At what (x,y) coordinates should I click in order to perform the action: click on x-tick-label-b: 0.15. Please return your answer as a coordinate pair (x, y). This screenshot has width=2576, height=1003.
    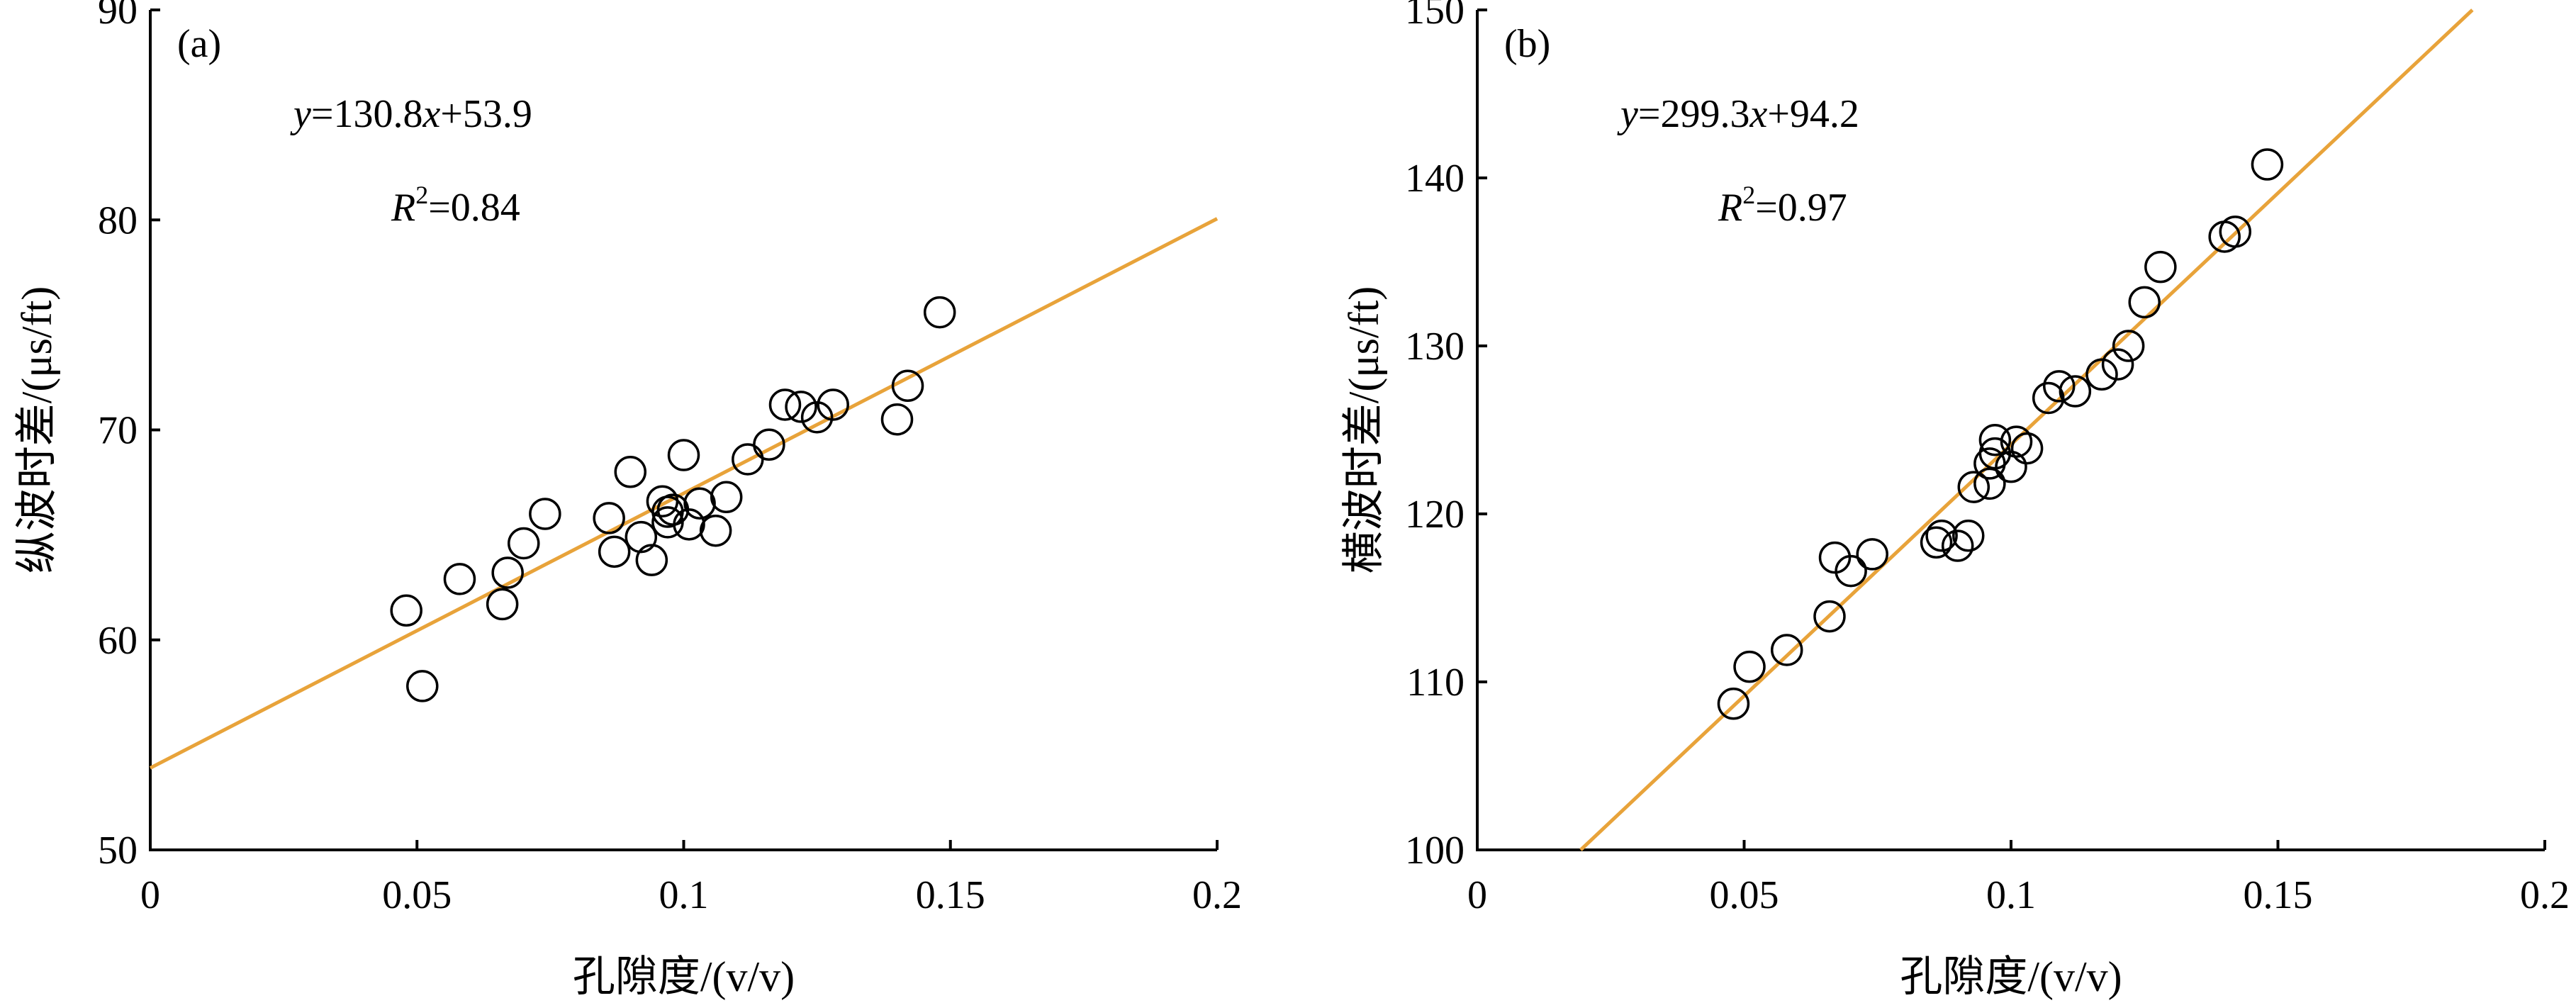
    Looking at the image, I should click on (2278, 895).